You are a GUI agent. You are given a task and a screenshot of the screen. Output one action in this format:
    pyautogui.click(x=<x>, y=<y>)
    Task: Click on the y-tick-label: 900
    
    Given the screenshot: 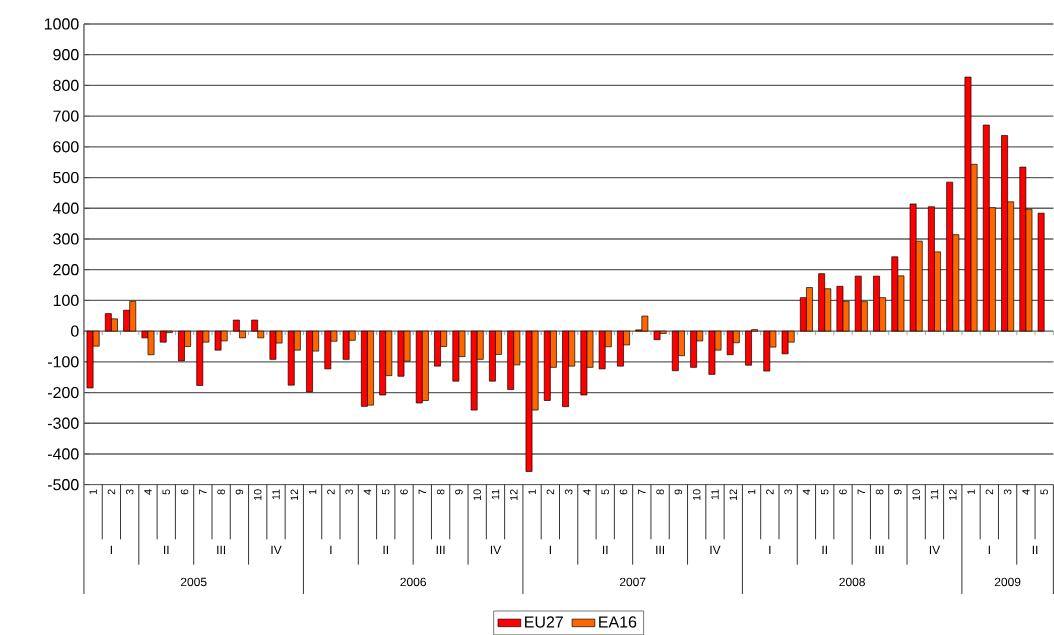 What is the action you would take?
    pyautogui.click(x=66, y=55)
    